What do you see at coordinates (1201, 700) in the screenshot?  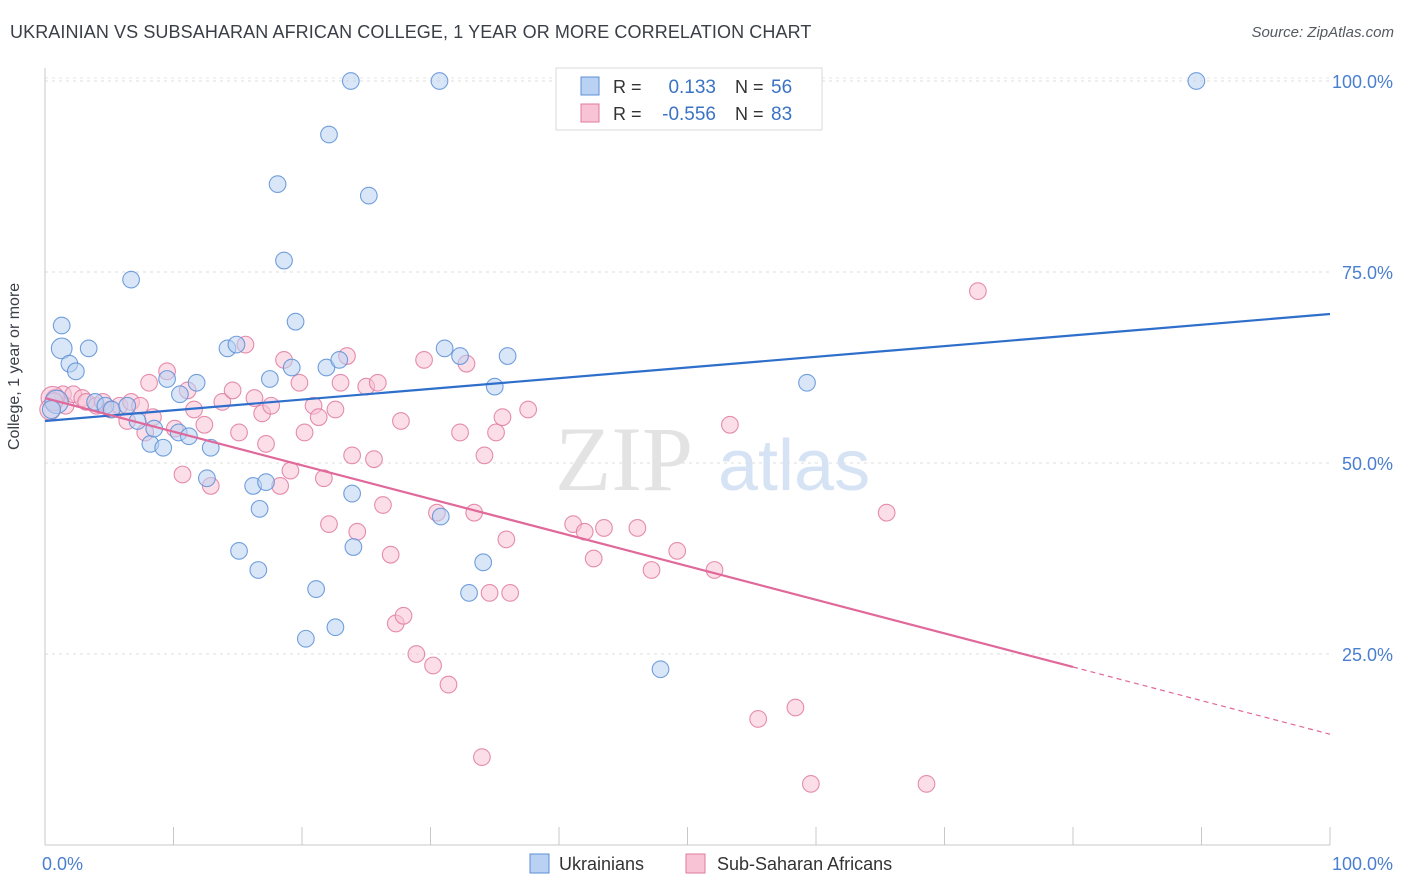 I see `trend-line-subsaharan-extrapolated` at bounding box center [1201, 700].